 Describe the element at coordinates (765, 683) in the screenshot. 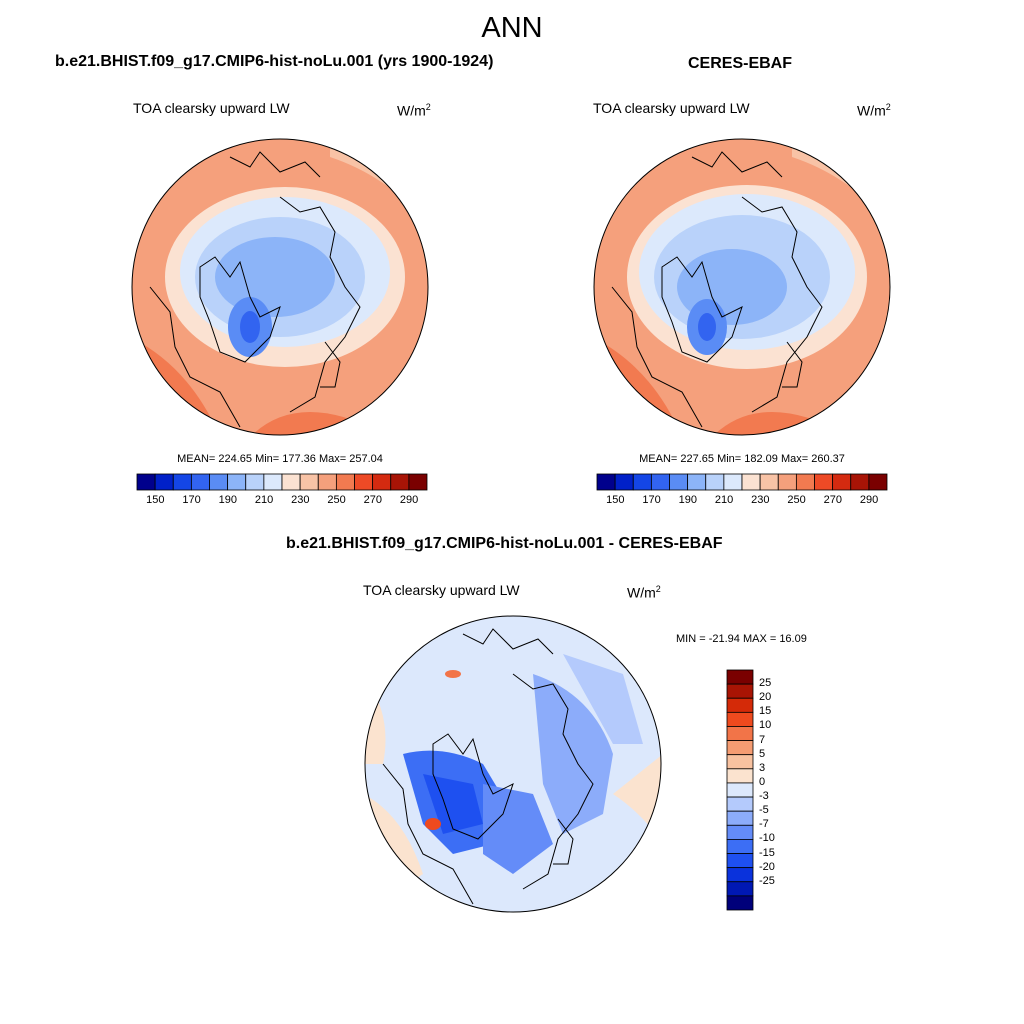

I see `colorbar-tick-label: 25` at that location.